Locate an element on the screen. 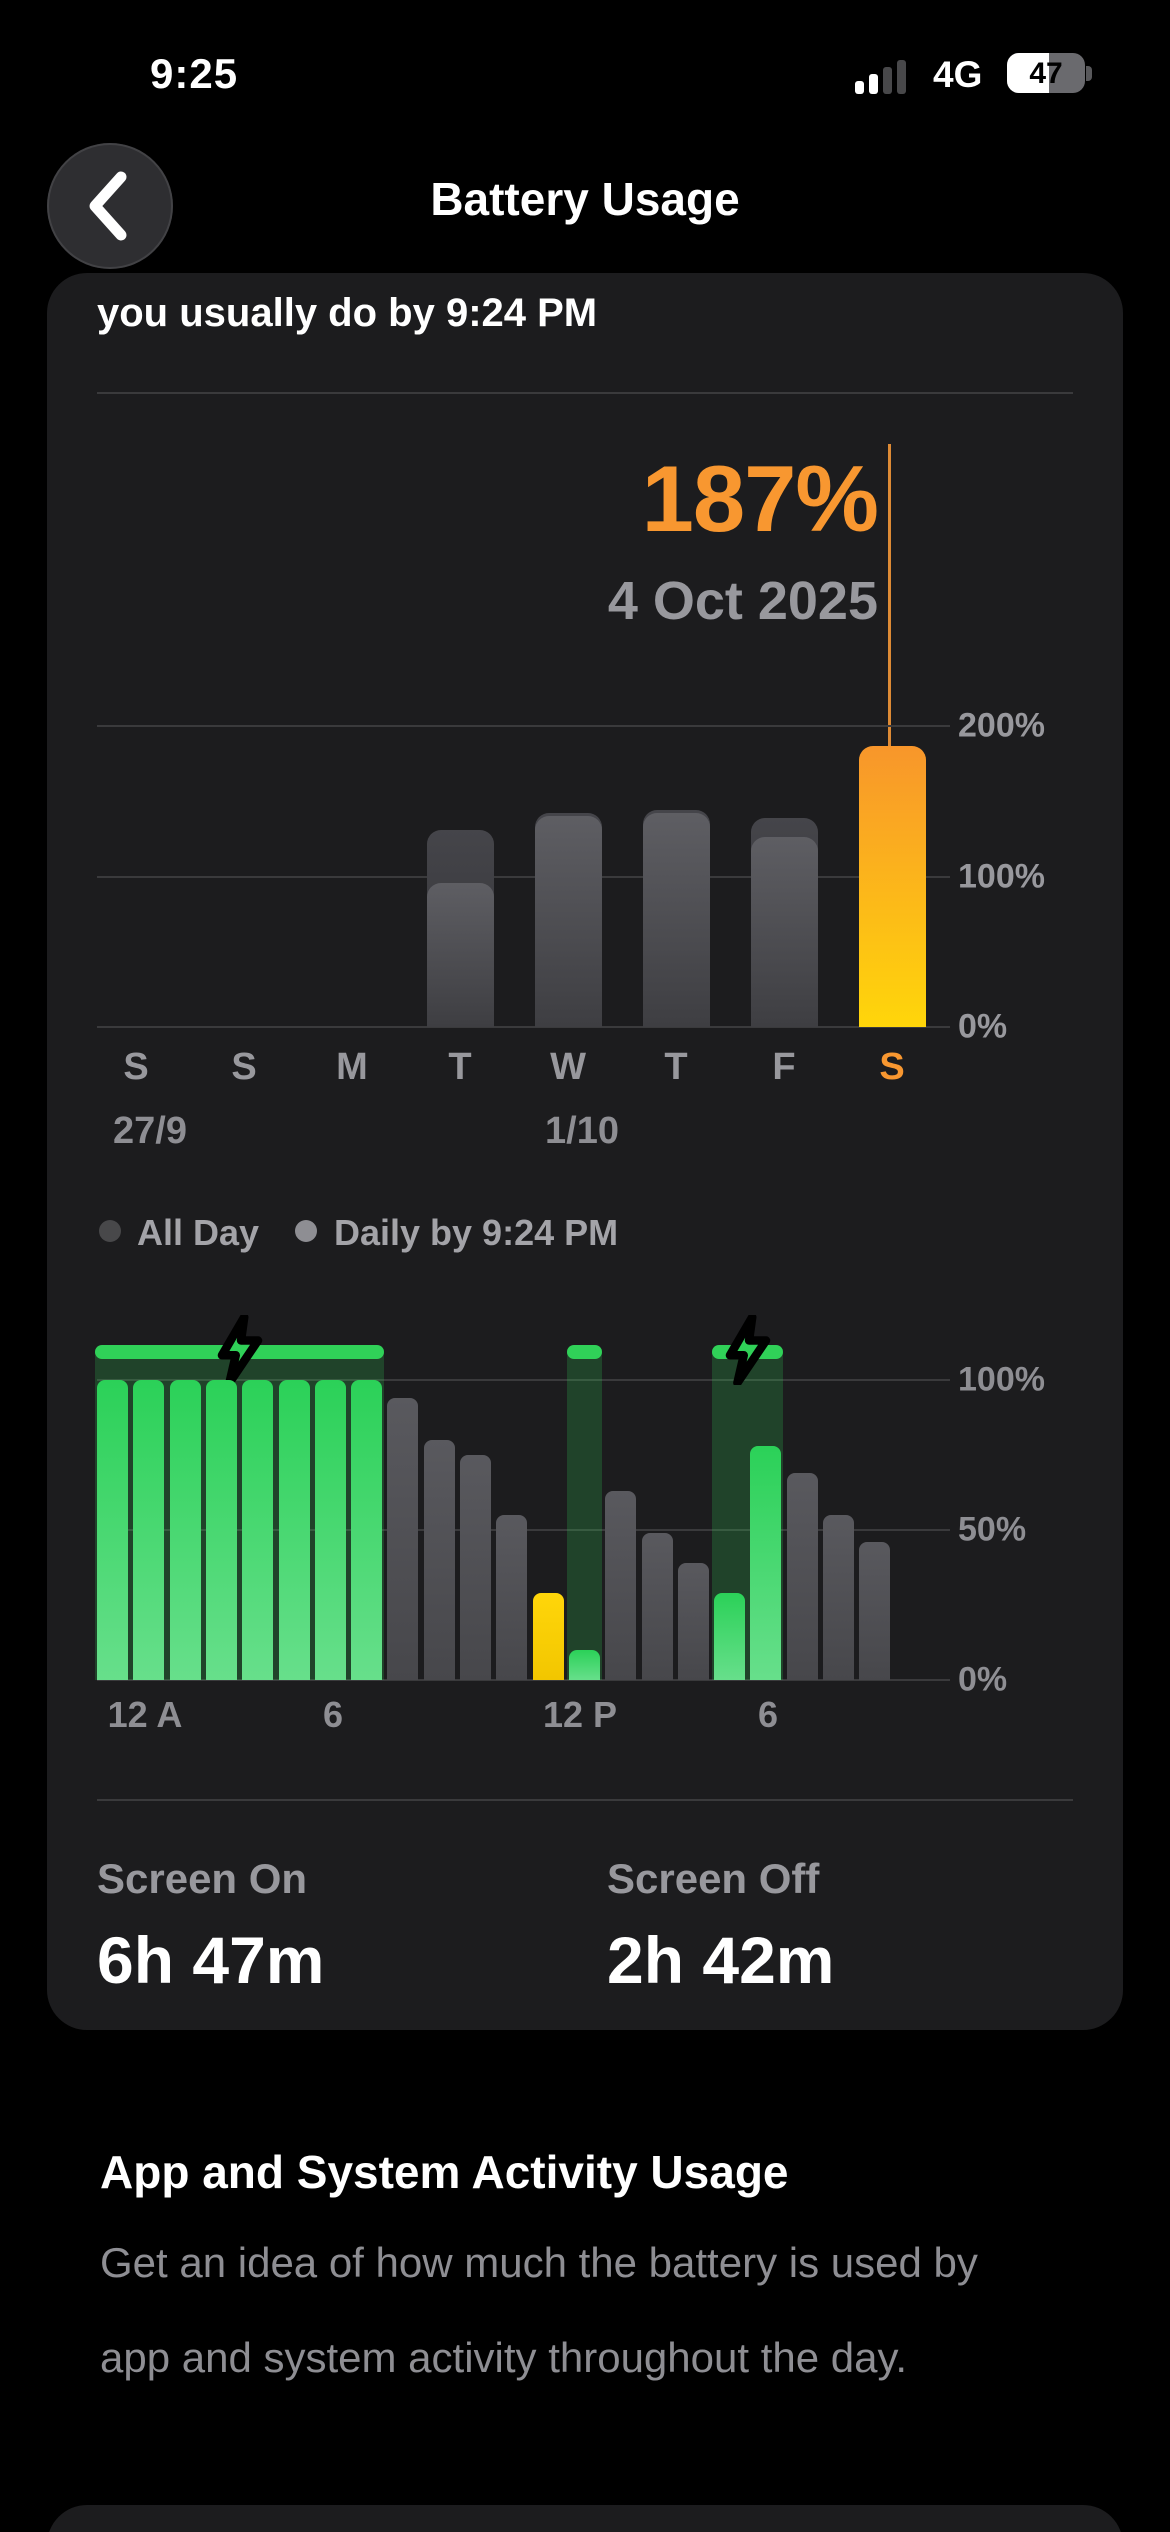 This screenshot has height=2532, width=1170. screen-off-value: 2h 42m is located at coordinates (721, 1960).